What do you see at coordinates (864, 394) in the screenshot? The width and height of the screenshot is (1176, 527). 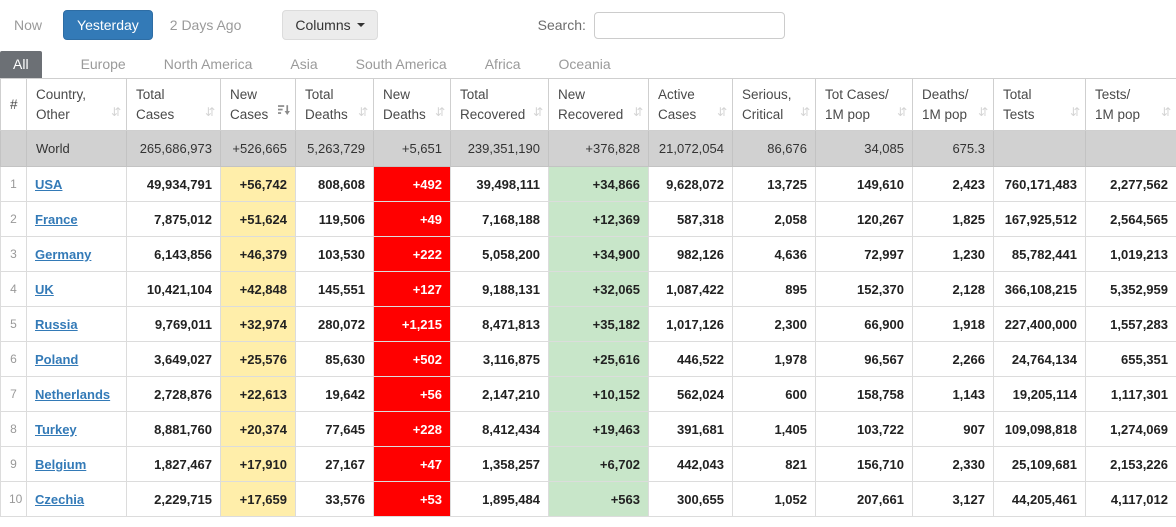 I see `cell-tot-cases-1m-pop: 158,758` at bounding box center [864, 394].